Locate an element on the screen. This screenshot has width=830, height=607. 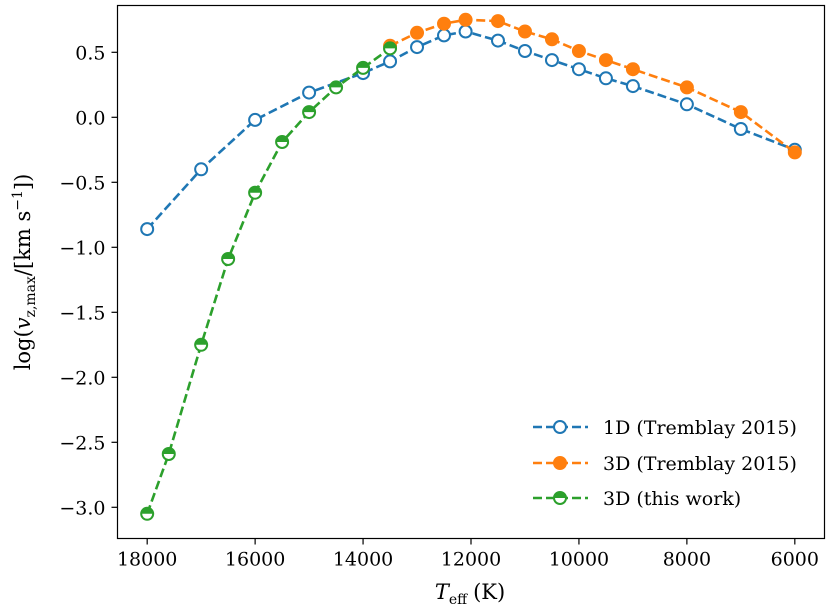
y-tick-label: −0.5 is located at coordinates (82, 183).